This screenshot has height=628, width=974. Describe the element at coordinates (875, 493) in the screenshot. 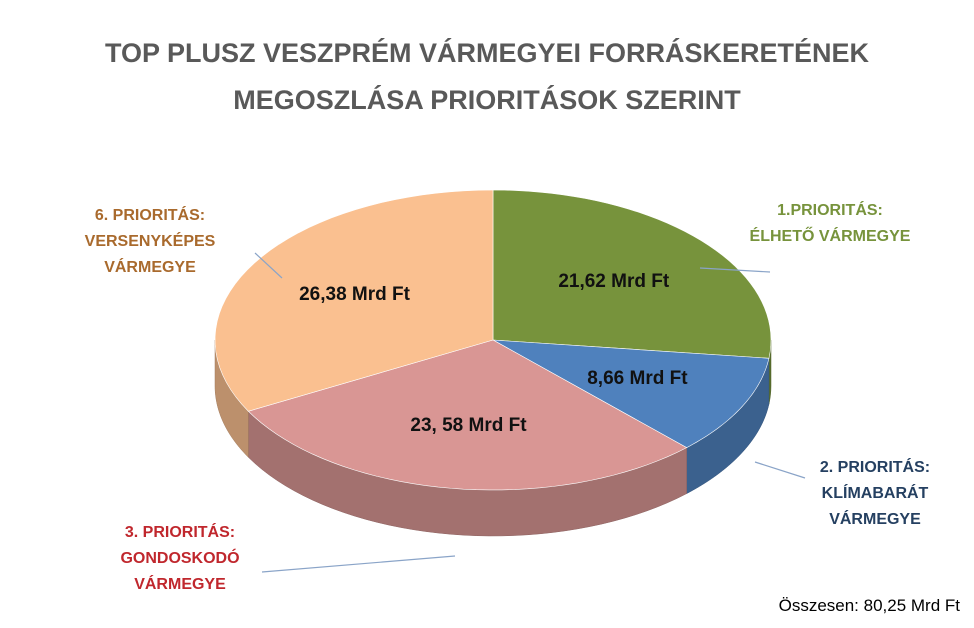

I see `category-label: 2. PRIORITÁS: KLÍMABARÁT VÁRMEGYE` at that location.